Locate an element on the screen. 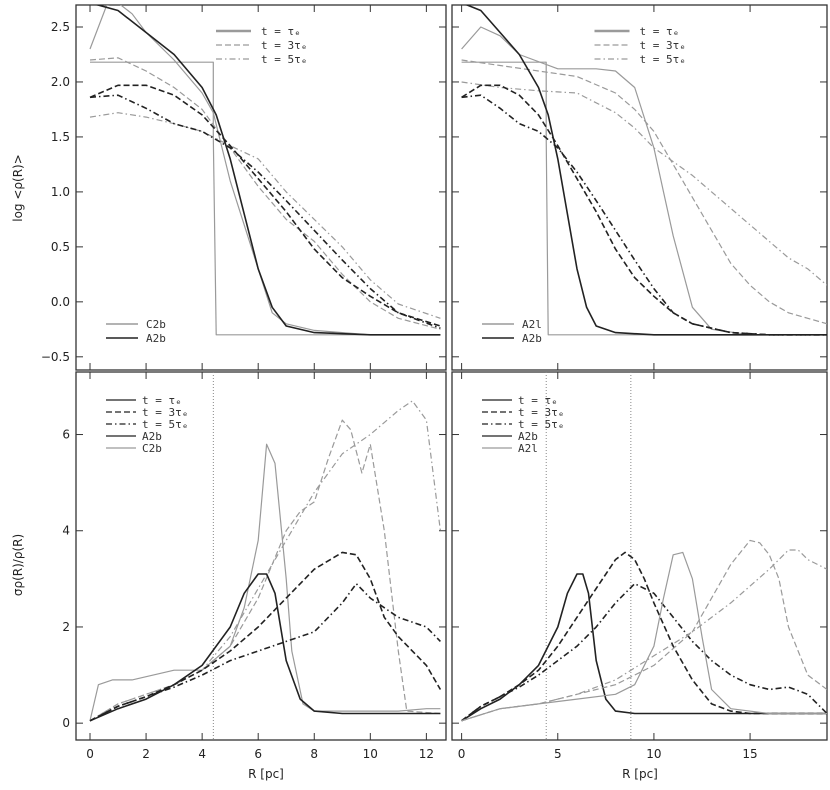 This screenshot has height=790, width=830. top-y-axis-label: log <ρ(R)> is located at coordinates (18, 188).